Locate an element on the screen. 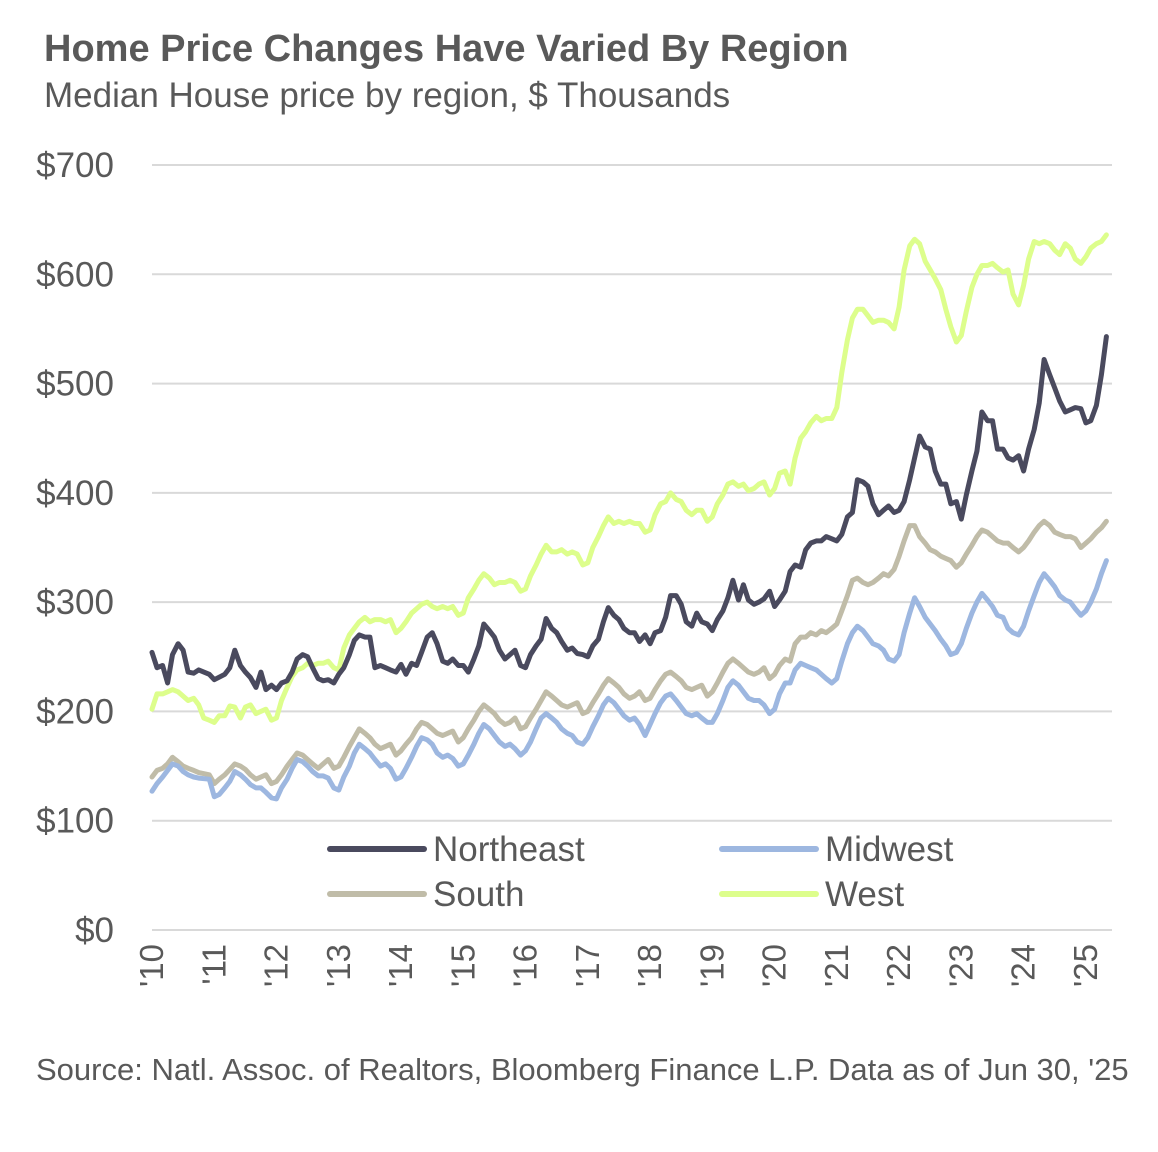 The image size is (1158, 1152). x-tick-label: '13 is located at coordinates (338, 965).